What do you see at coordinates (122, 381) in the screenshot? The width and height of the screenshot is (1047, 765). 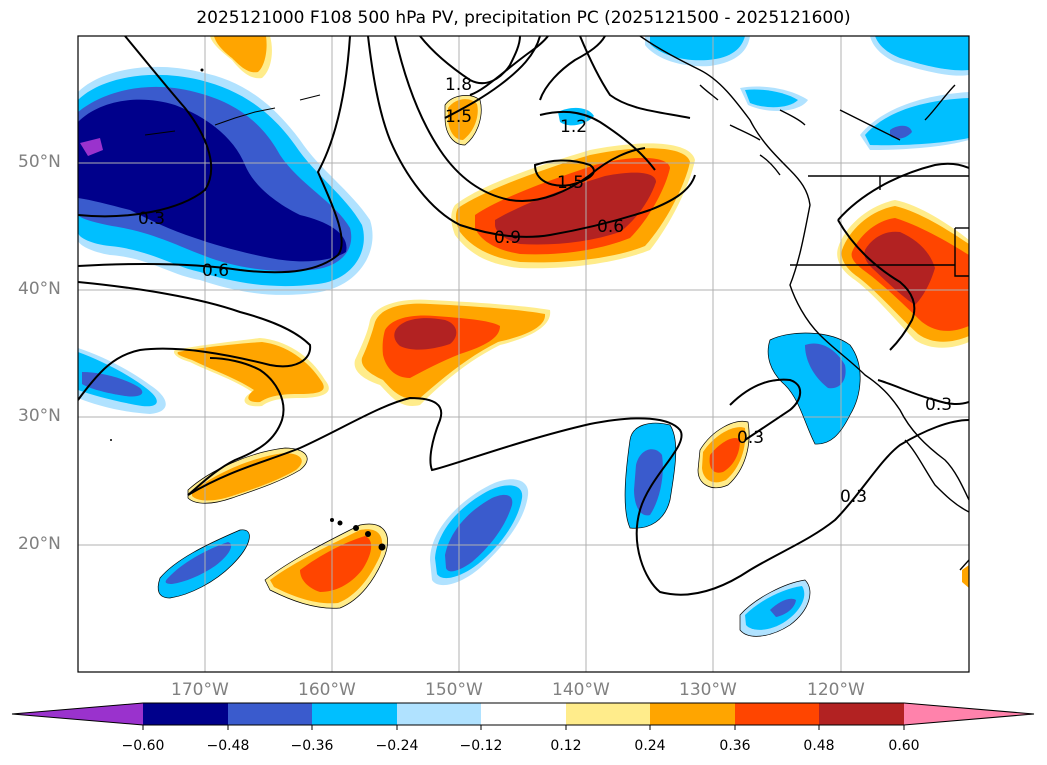 I see `negative-anomaly-west-edge` at bounding box center [122, 381].